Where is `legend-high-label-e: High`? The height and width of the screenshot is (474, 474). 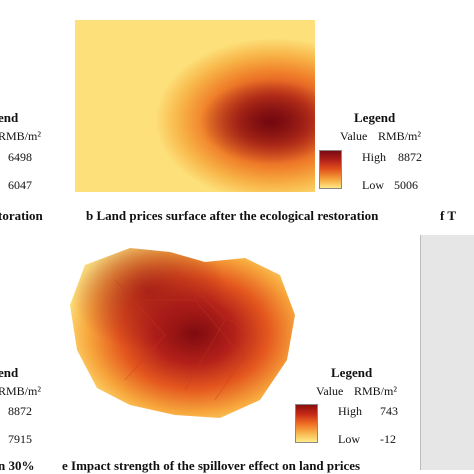 legend-high-label-e: High is located at coordinates (350, 411).